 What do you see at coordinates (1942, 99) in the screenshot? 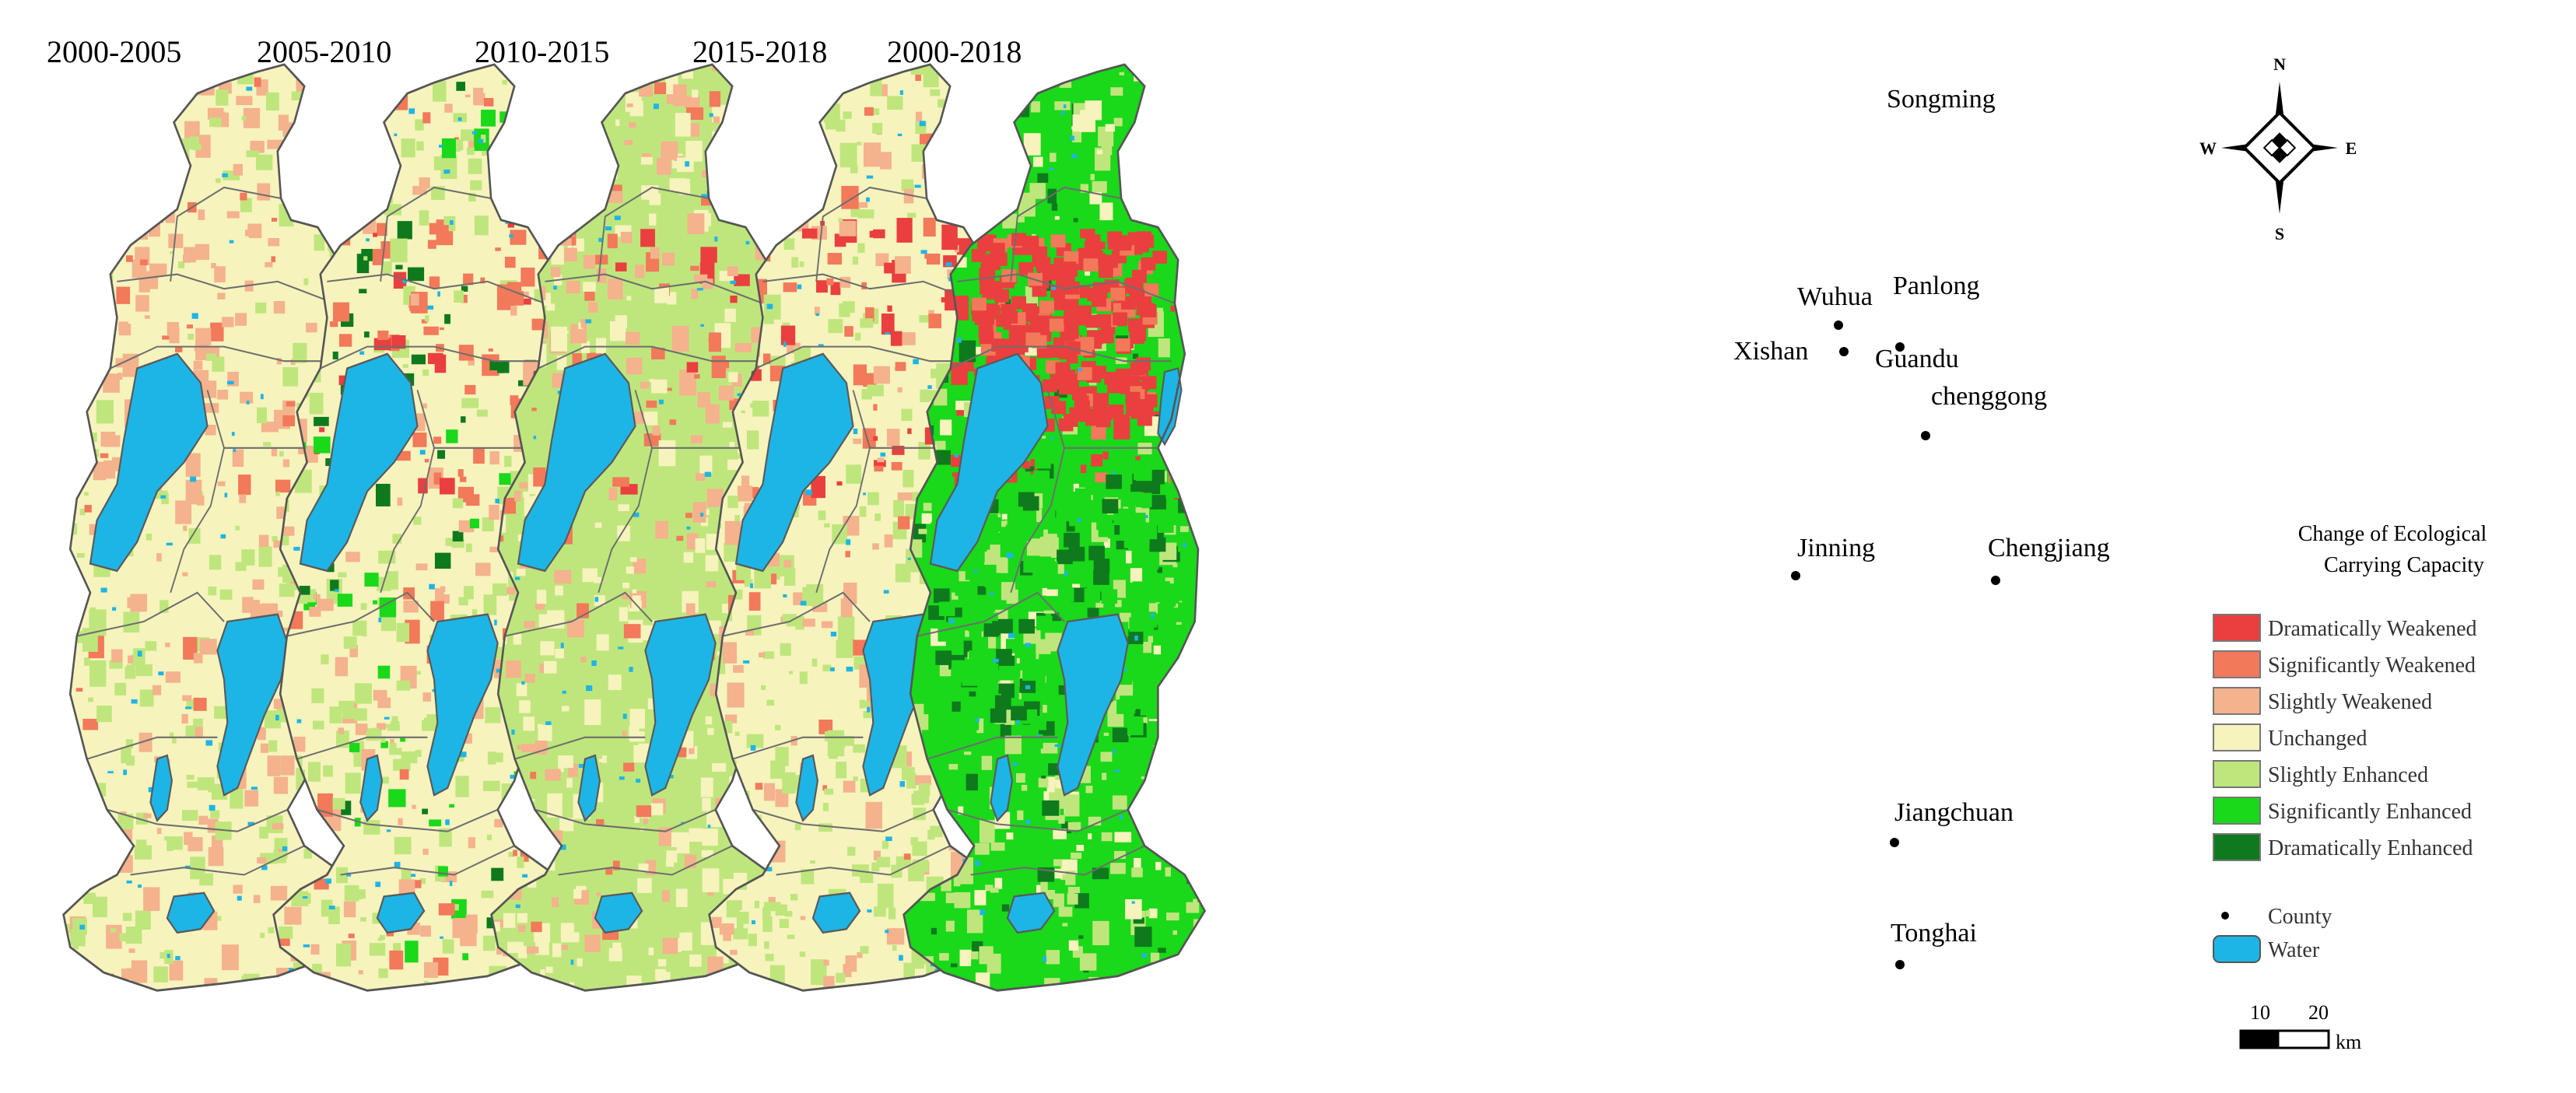
I see `place-label: Songming` at bounding box center [1942, 99].